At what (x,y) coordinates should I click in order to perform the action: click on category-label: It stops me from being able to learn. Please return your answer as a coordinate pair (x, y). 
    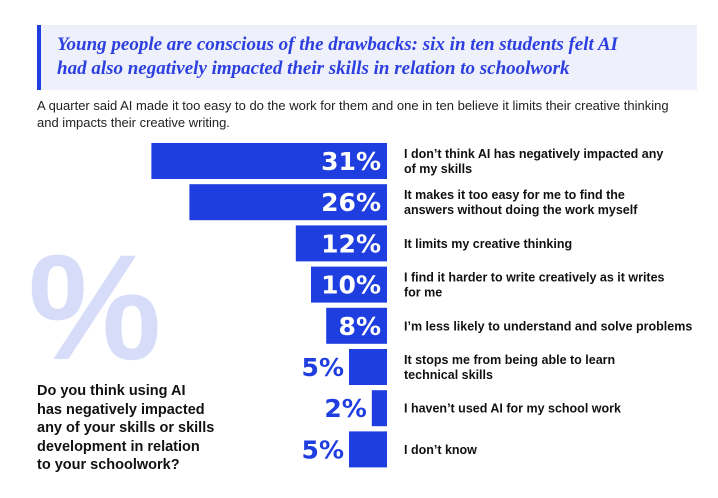
    Looking at the image, I should click on (509, 360).